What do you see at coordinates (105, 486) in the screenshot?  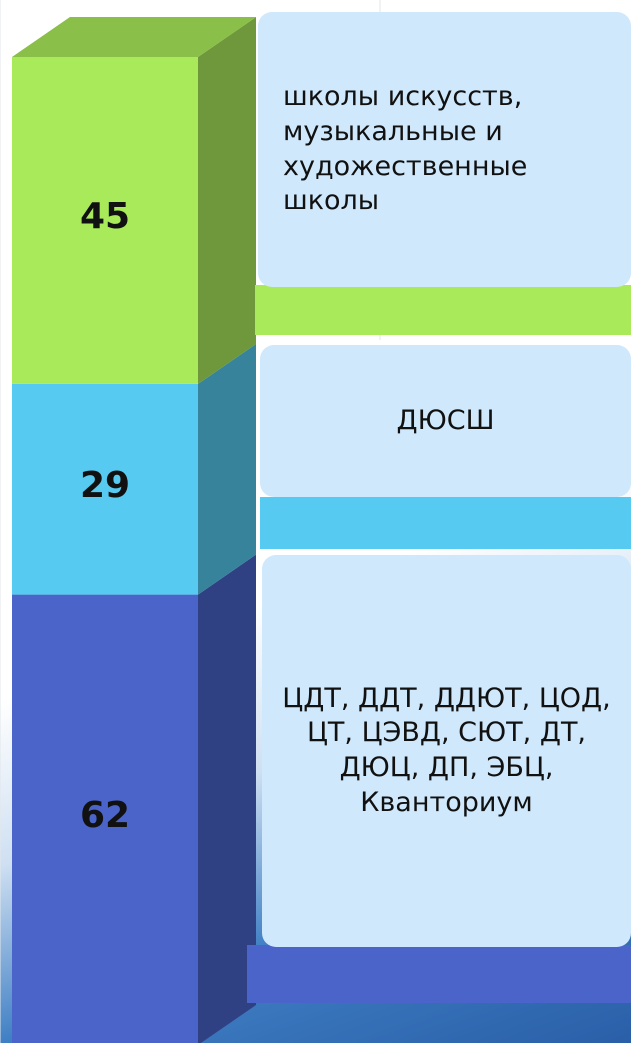 I see `value-label: 29` at bounding box center [105, 486].